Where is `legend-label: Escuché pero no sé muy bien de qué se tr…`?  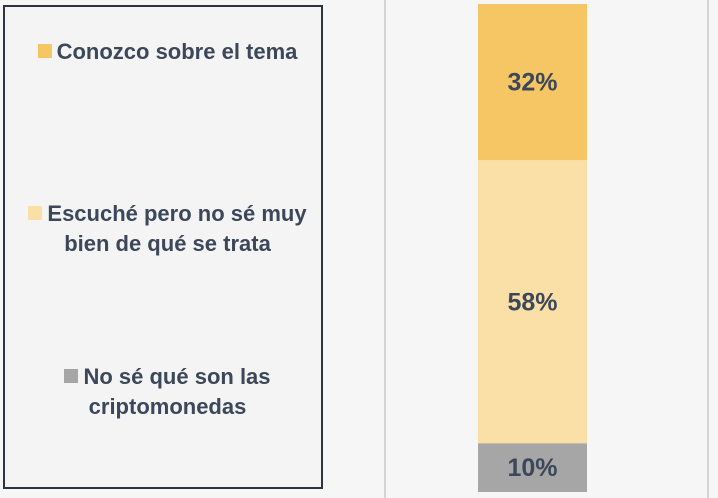 legend-label: Escuché pero no sé muy bien de qué se tr… is located at coordinates (177, 228).